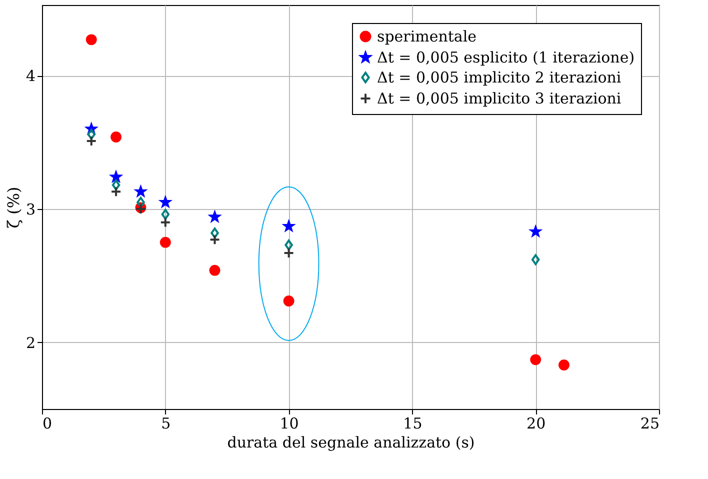 The height and width of the screenshot is (479, 708). Describe the element at coordinates (166, 423) in the screenshot. I see `x-tick-label: 5` at that location.